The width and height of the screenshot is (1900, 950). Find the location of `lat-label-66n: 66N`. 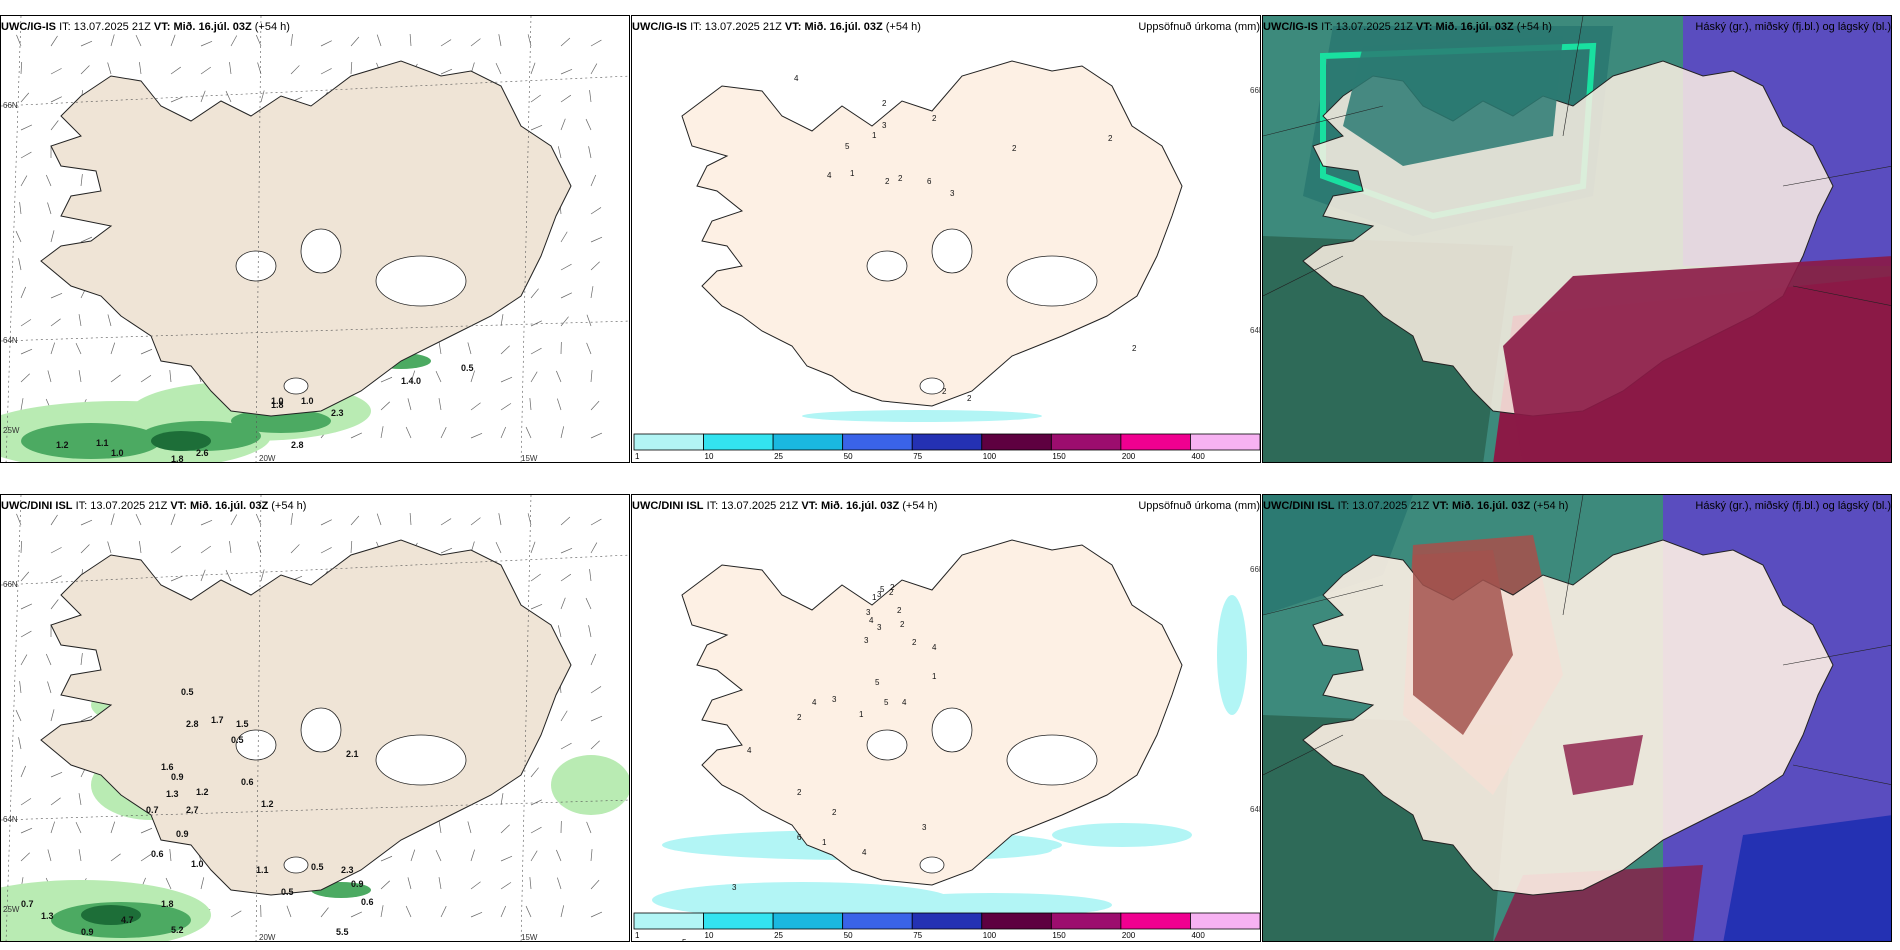

lat-label-66n: 66N is located at coordinates (1255, 90).